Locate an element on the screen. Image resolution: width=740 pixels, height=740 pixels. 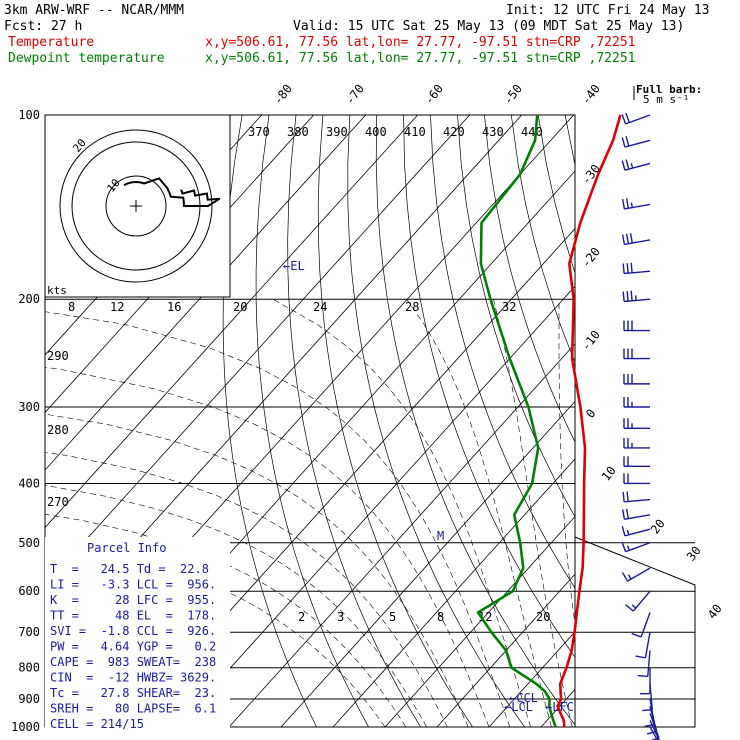
mixing-ratio-label: 3 is located at coordinates (340, 617).